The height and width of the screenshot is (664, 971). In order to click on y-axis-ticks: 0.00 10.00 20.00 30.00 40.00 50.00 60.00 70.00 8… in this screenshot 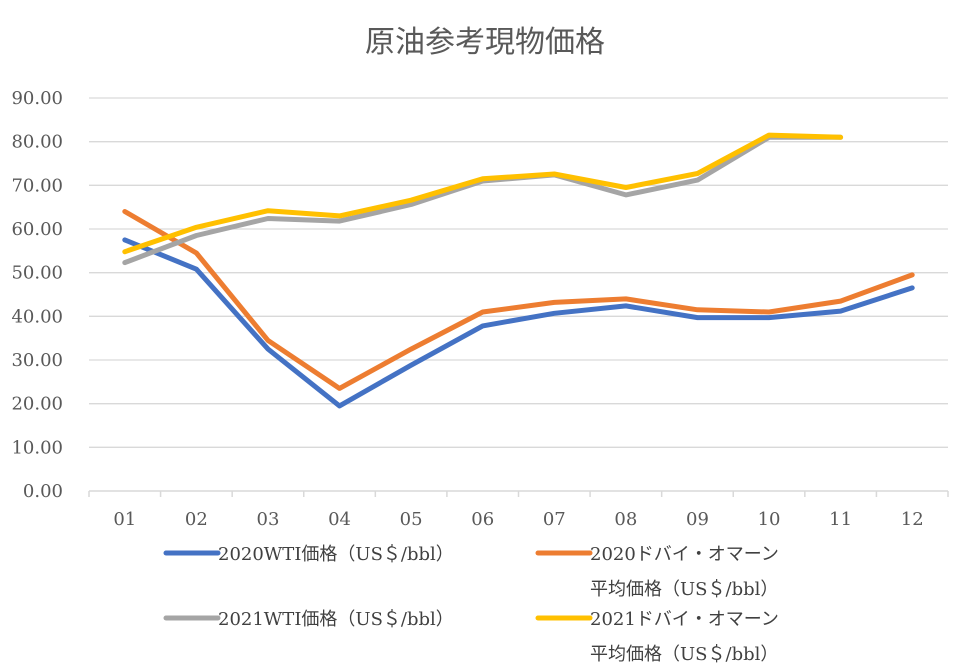, I will do `click(37, 295)`.